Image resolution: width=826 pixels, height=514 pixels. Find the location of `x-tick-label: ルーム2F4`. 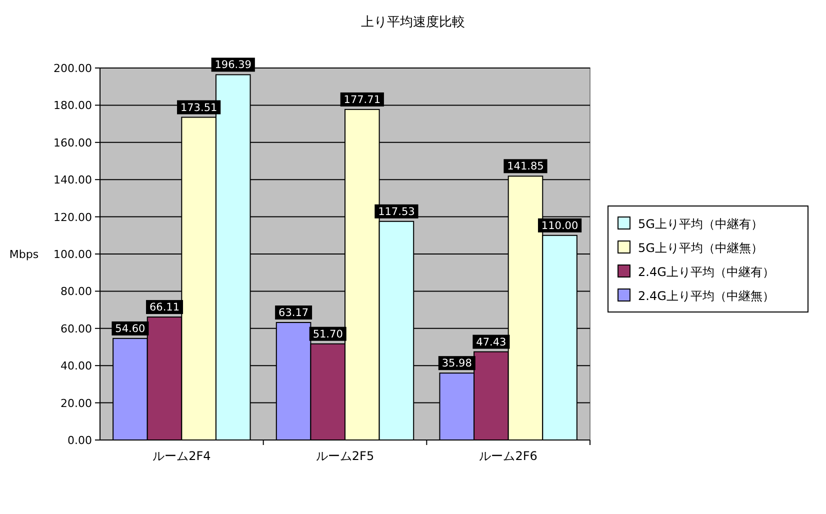

x-tick-label: ルーム2F4 is located at coordinates (181, 456).